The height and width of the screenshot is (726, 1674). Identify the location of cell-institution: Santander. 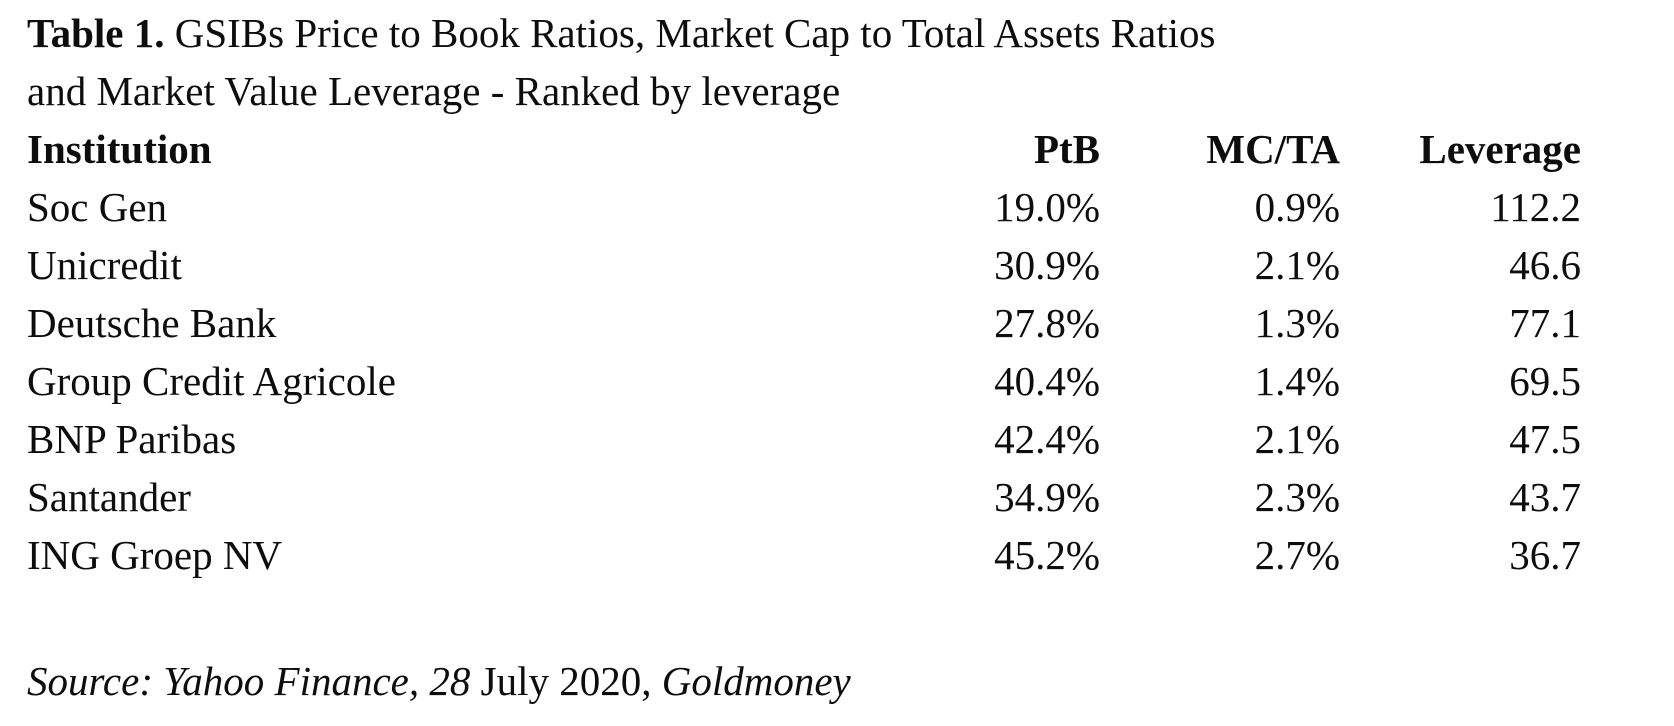
(109, 497).